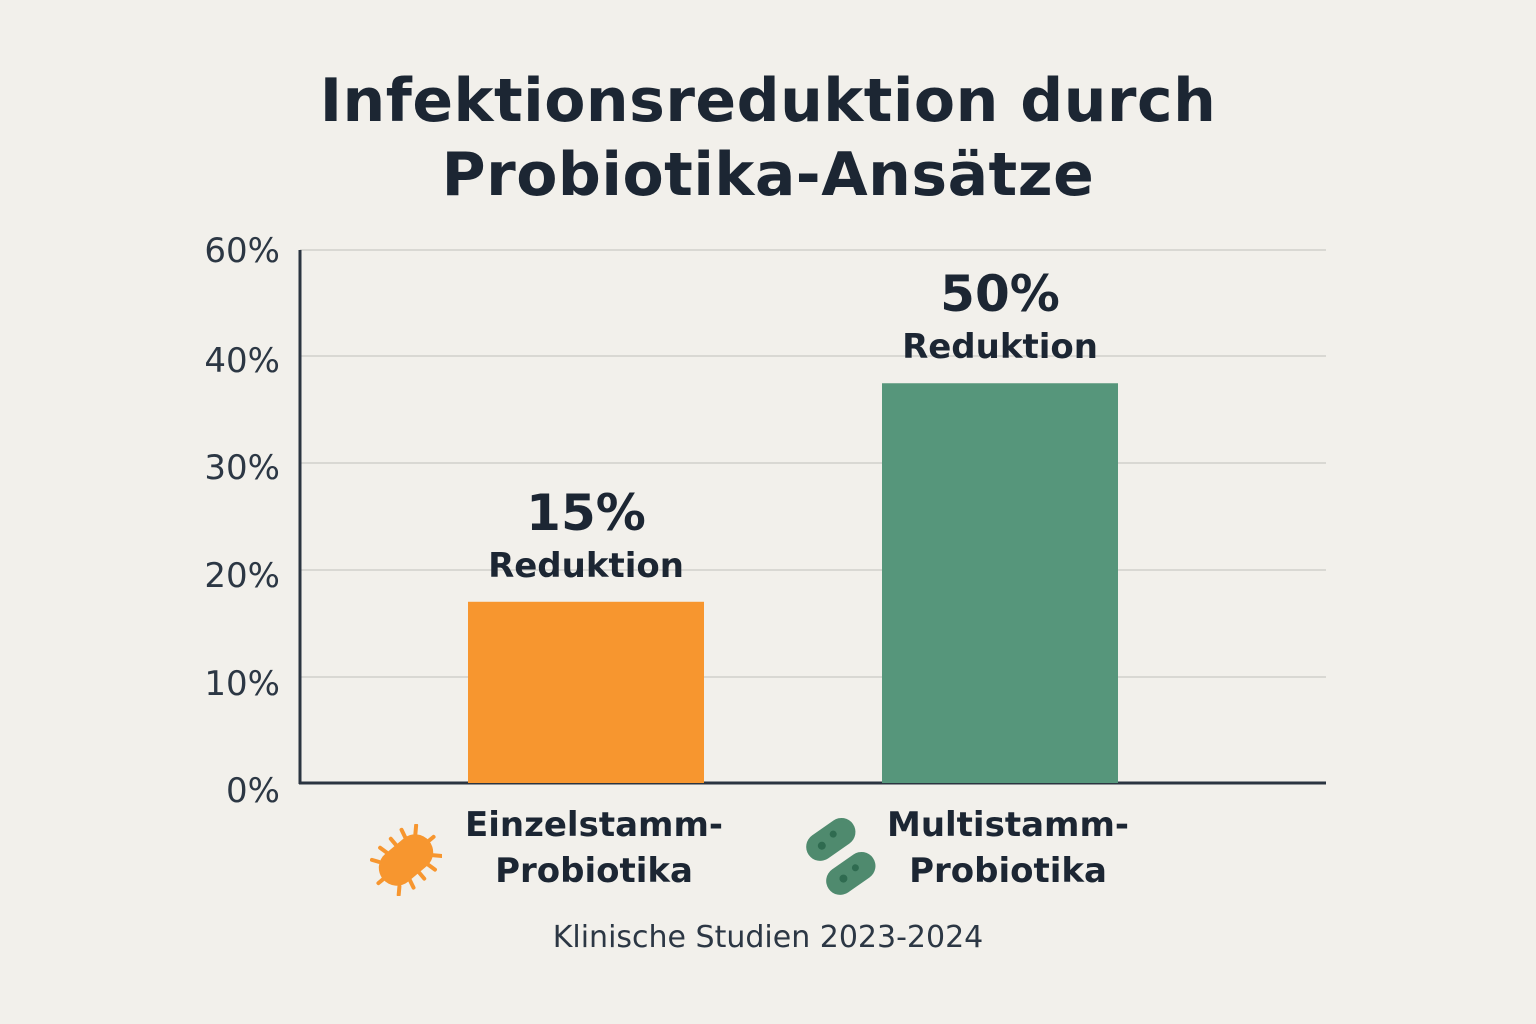 The height and width of the screenshot is (1024, 1536). Describe the element at coordinates (406, 860) in the screenshot. I see `bacterium-icon` at that location.